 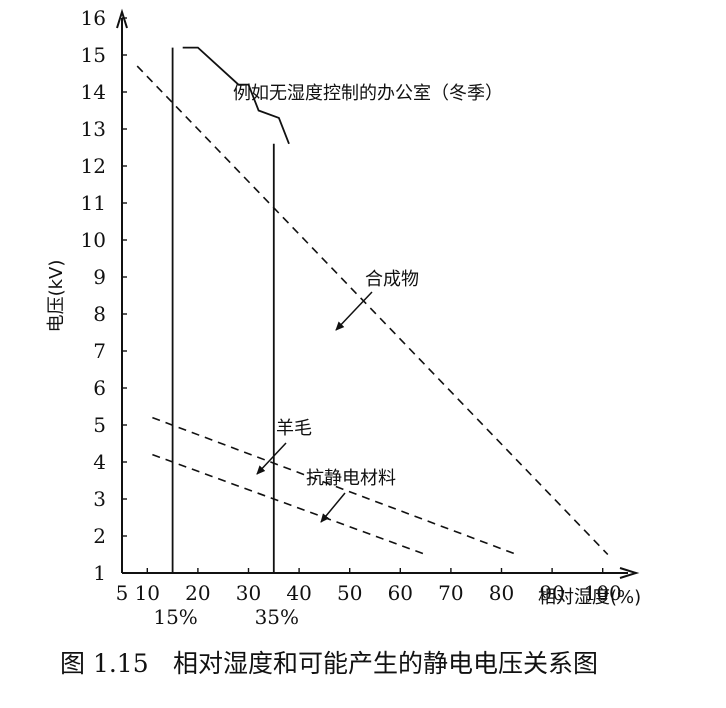 What do you see at coordinates (450, 593) in the screenshot?
I see `x-tick-label: 70` at bounding box center [450, 593].